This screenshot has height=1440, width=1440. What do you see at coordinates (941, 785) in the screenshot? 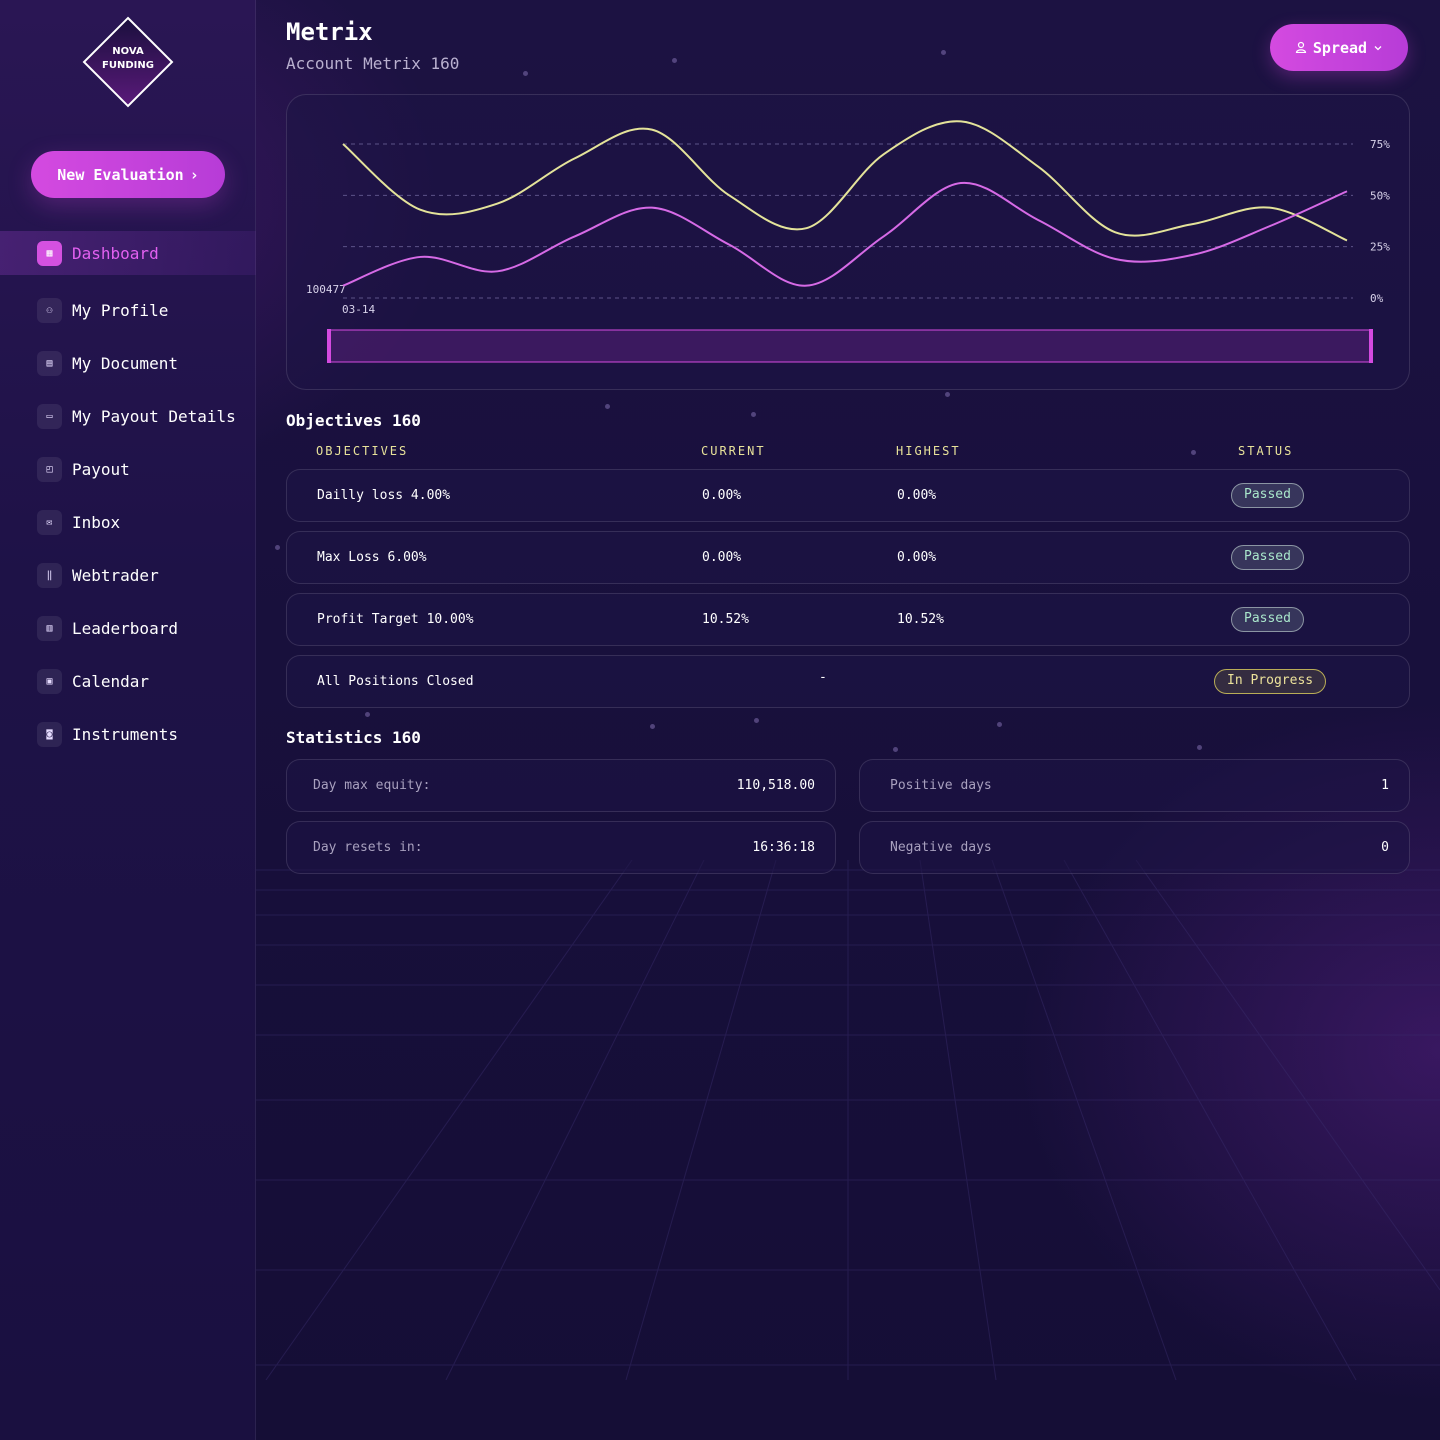
I see `stat-label: Positive days` at bounding box center [941, 785].